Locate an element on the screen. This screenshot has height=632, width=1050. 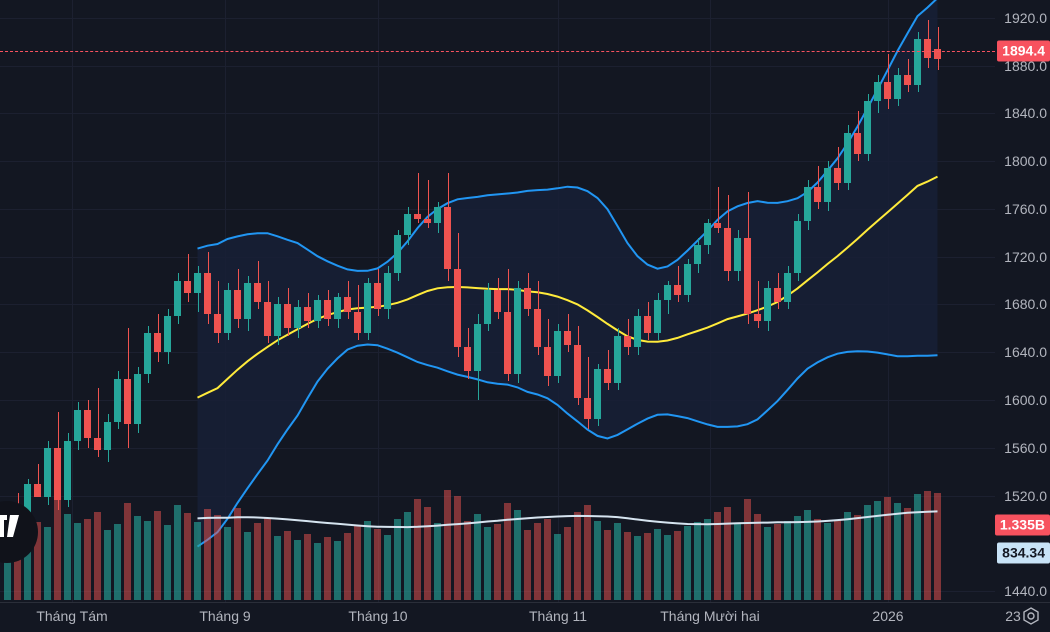
price-tick-label: 1560.0 is located at coordinates (1025, 447).